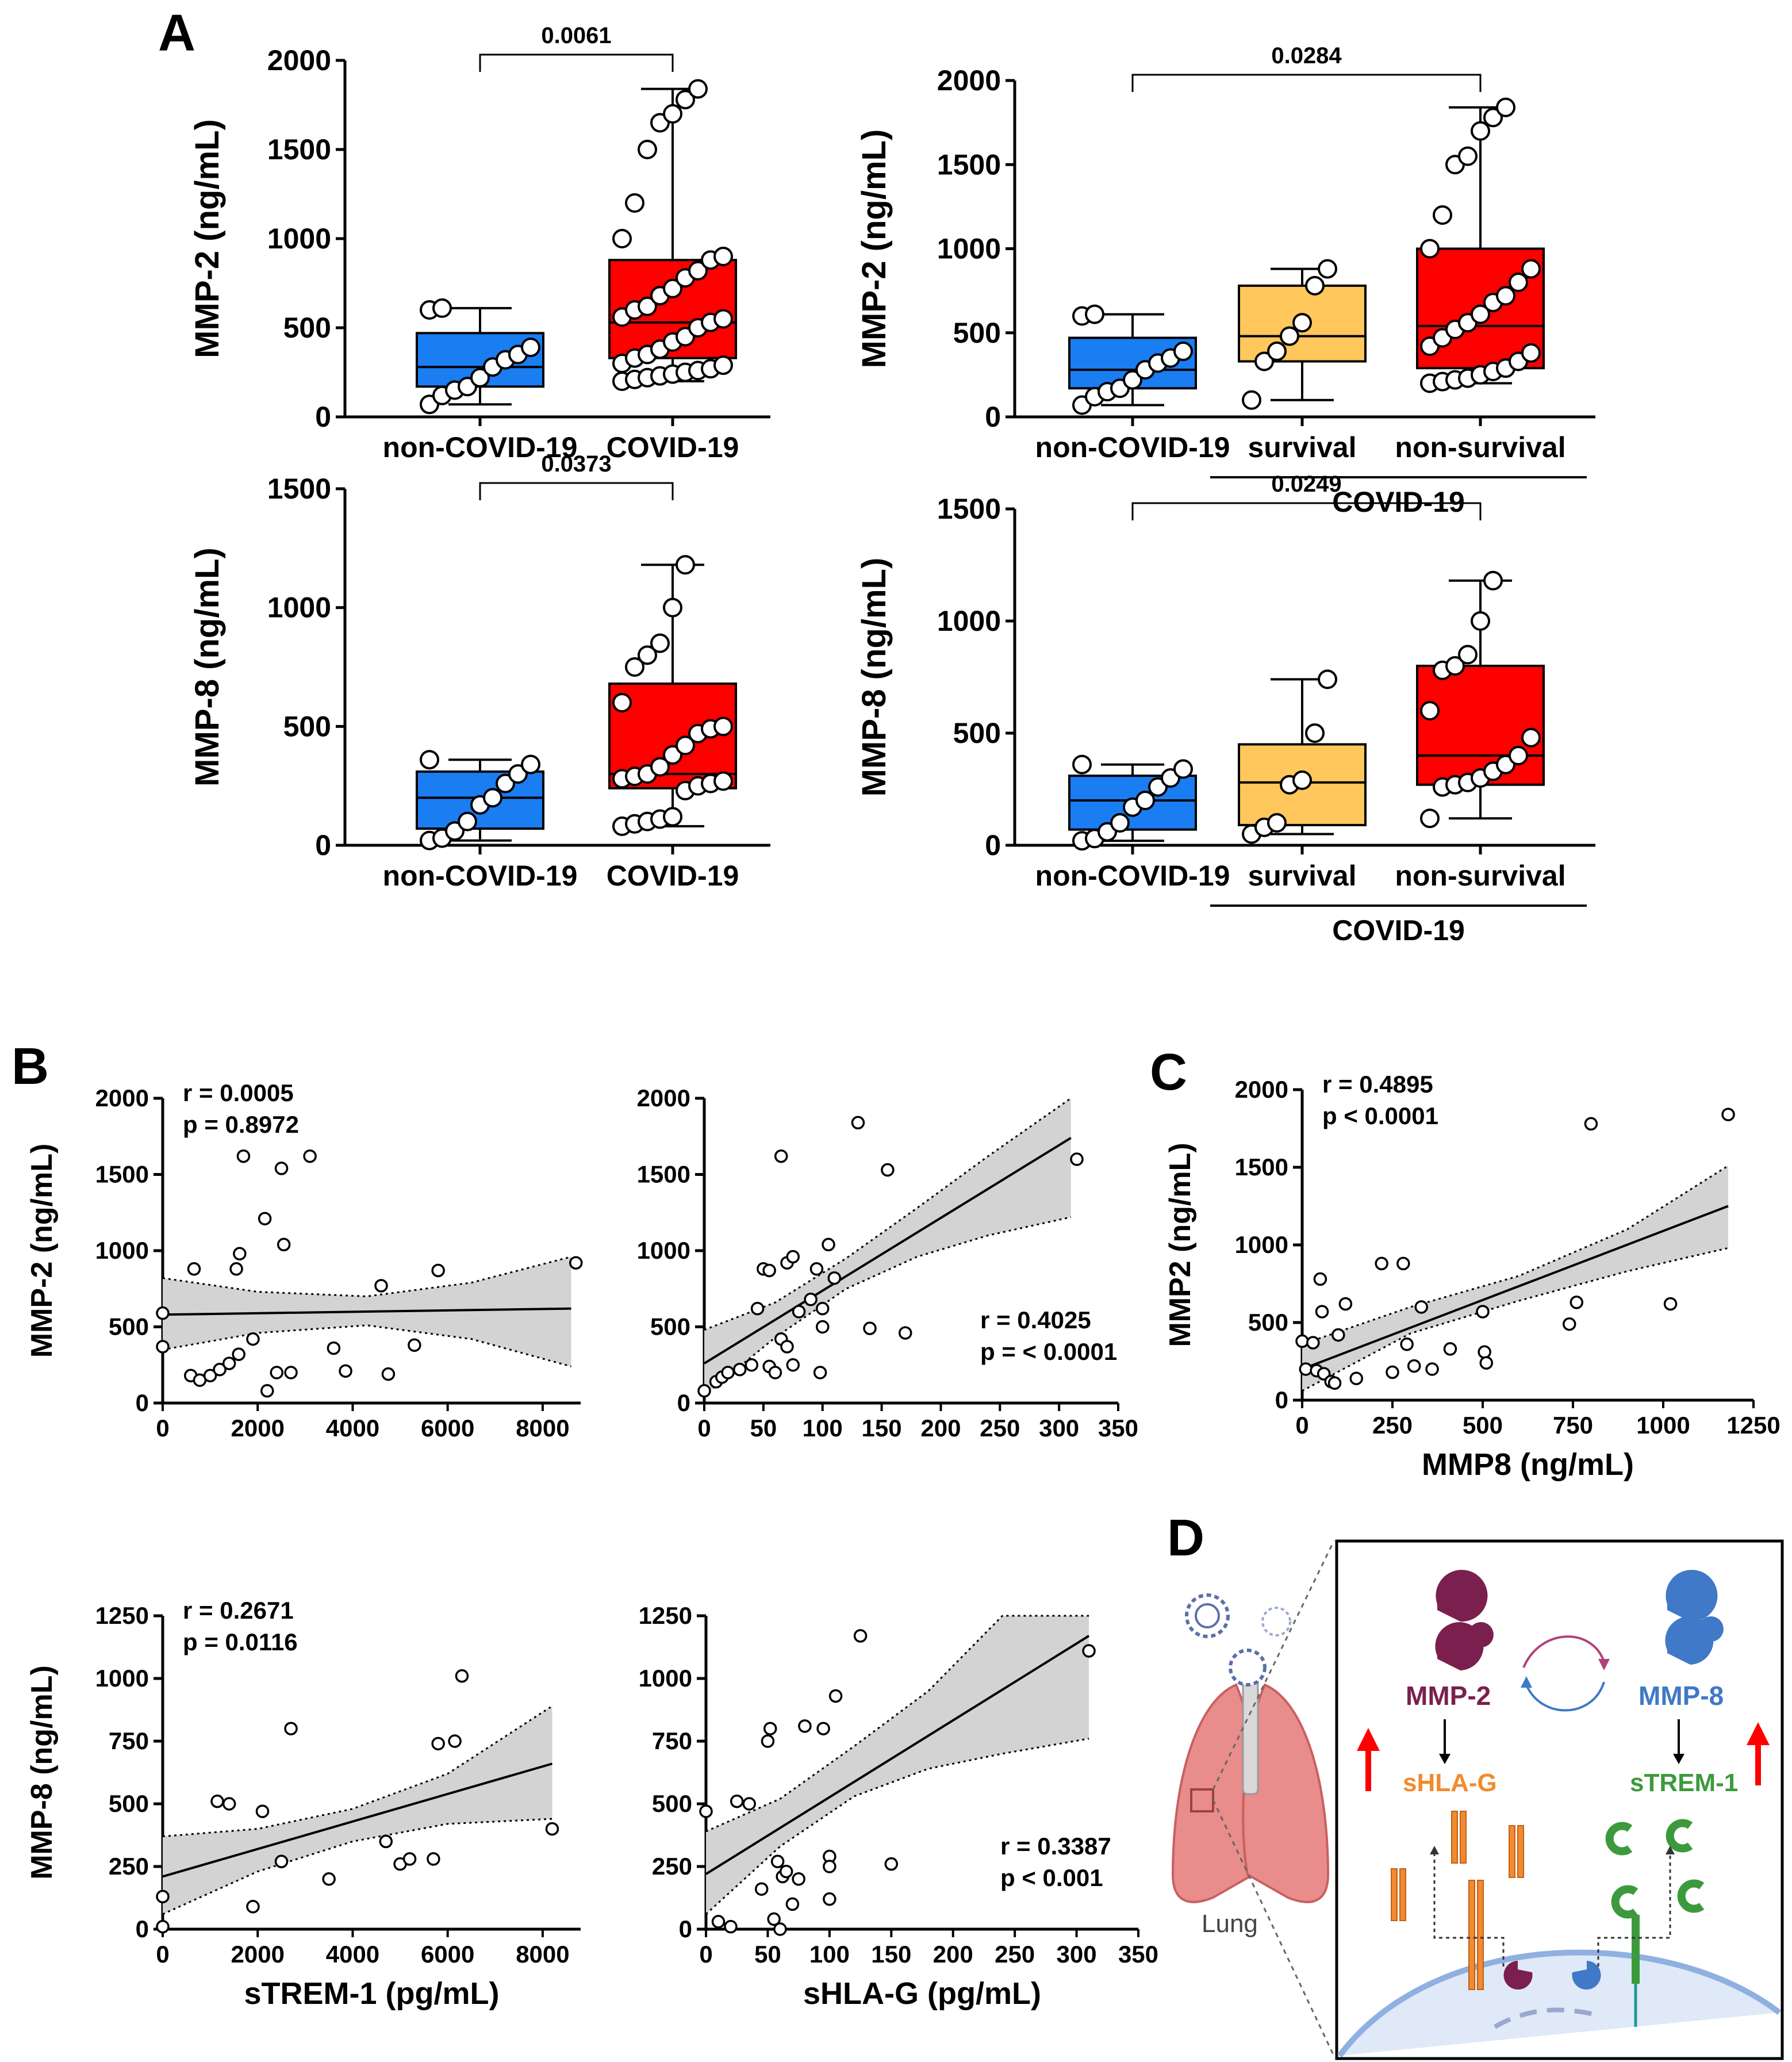 This screenshot has height=2062, width=1792. Describe the element at coordinates (830, 1955) in the screenshot. I see `x-tick-label: 100` at that location.